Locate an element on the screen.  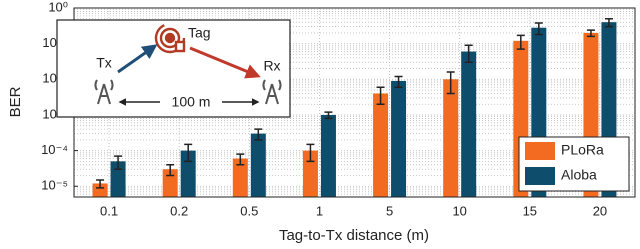
rx-label: Rx is located at coordinates (271, 66).